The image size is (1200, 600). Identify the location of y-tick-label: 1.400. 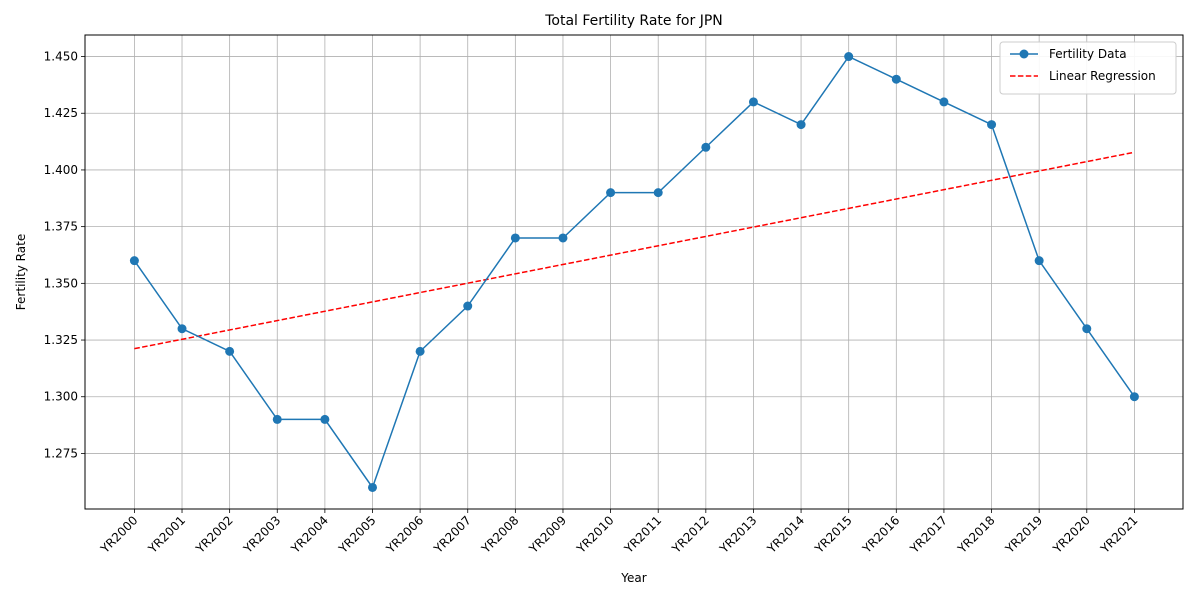
(61, 170).